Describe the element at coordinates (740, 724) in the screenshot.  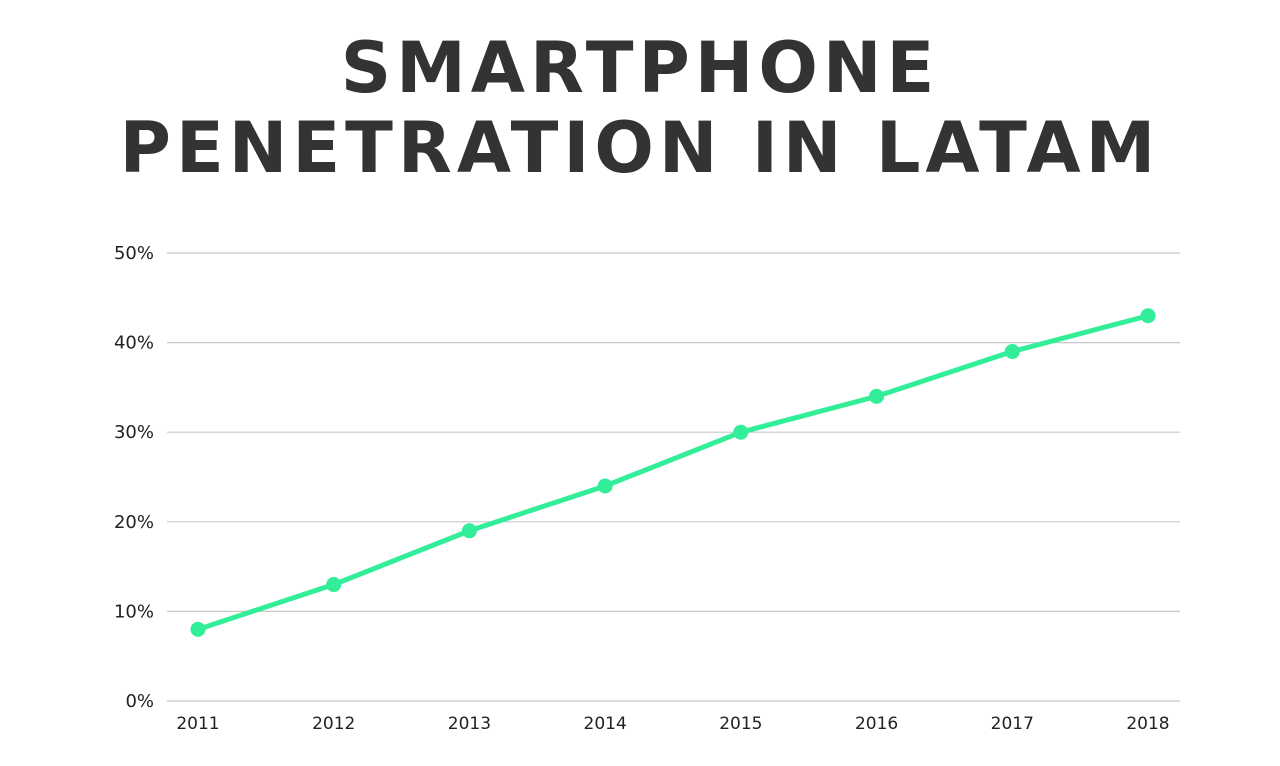
I see `x-tick-label-2015: 2015` at that location.